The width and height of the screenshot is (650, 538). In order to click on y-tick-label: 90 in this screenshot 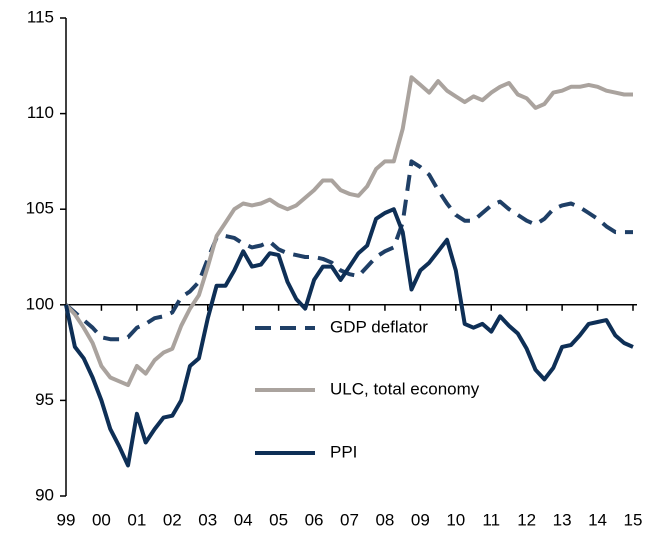, I will do `click(44, 494)`.